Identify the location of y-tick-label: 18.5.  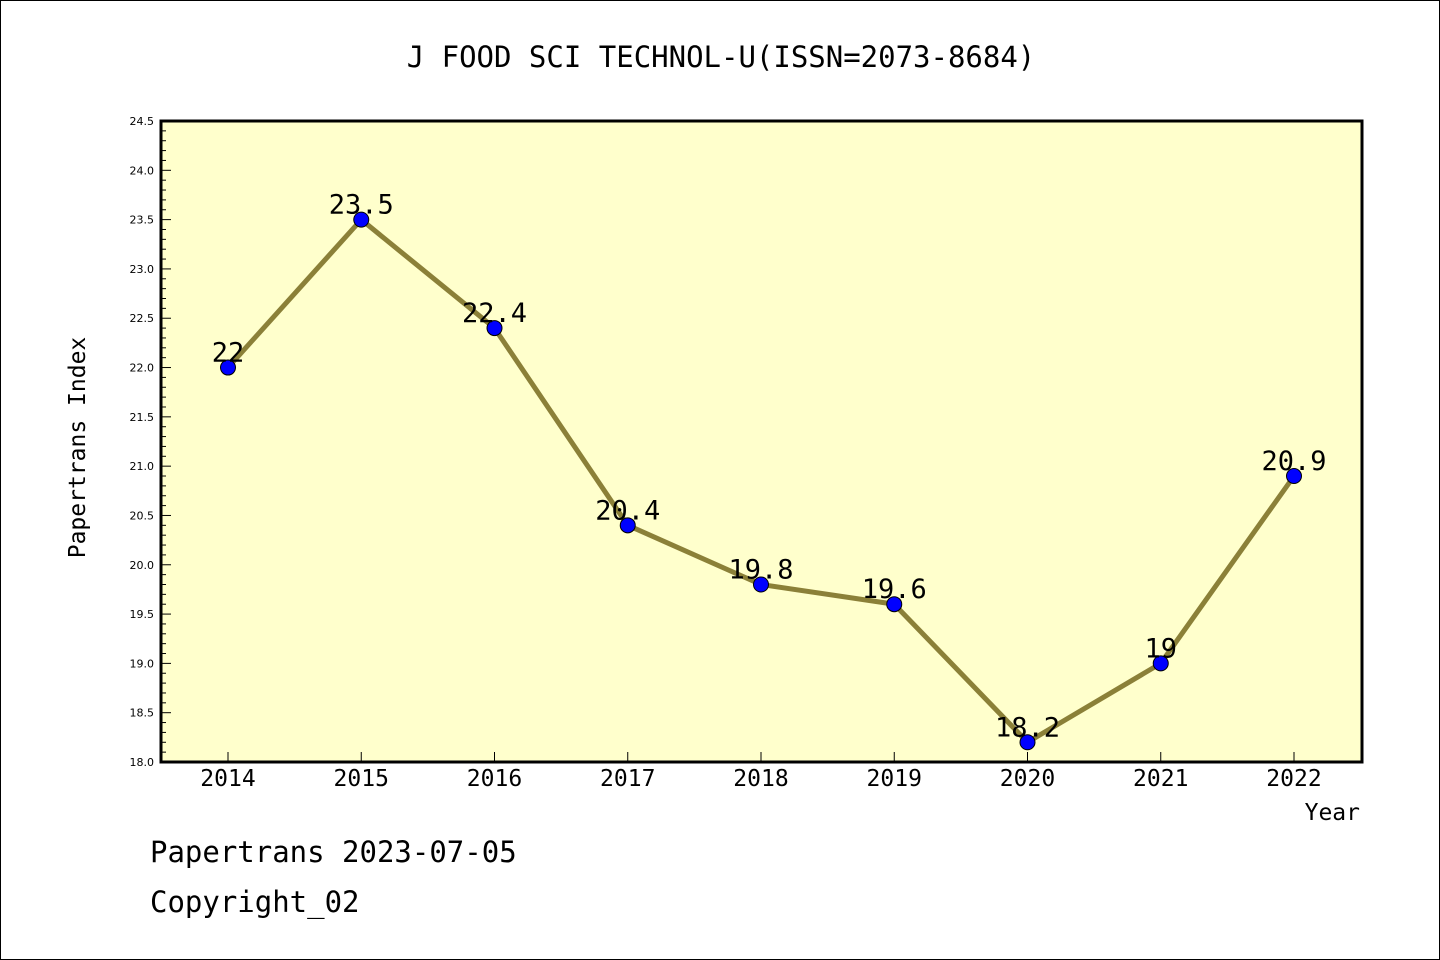
(142, 713).